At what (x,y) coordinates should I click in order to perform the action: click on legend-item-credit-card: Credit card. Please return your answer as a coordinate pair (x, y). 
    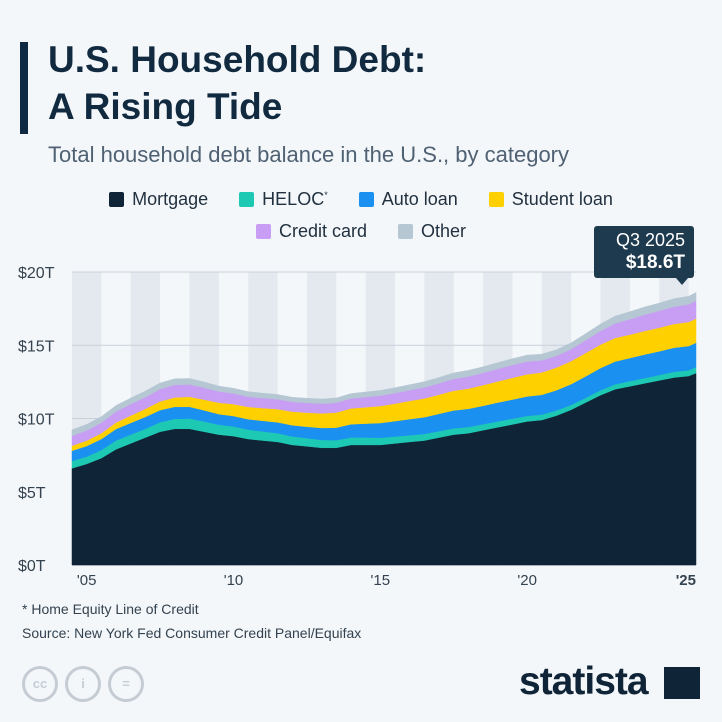
    Looking at the image, I should click on (311, 231).